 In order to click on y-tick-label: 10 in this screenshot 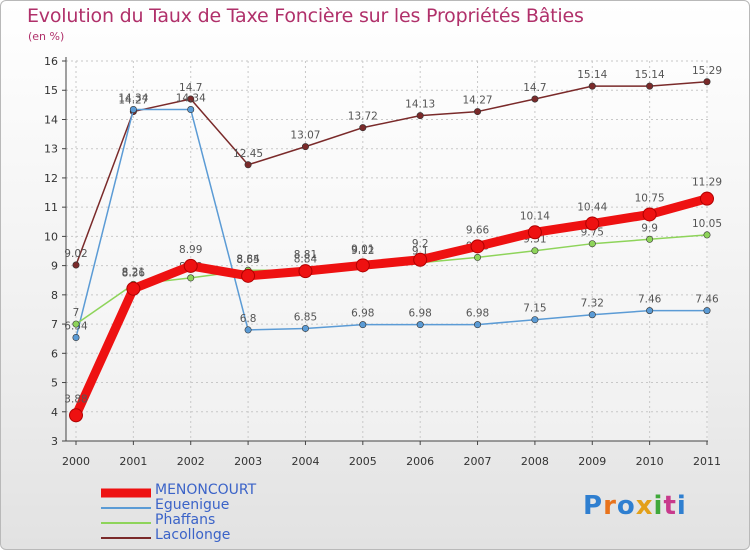, I will do `click(51, 236)`.